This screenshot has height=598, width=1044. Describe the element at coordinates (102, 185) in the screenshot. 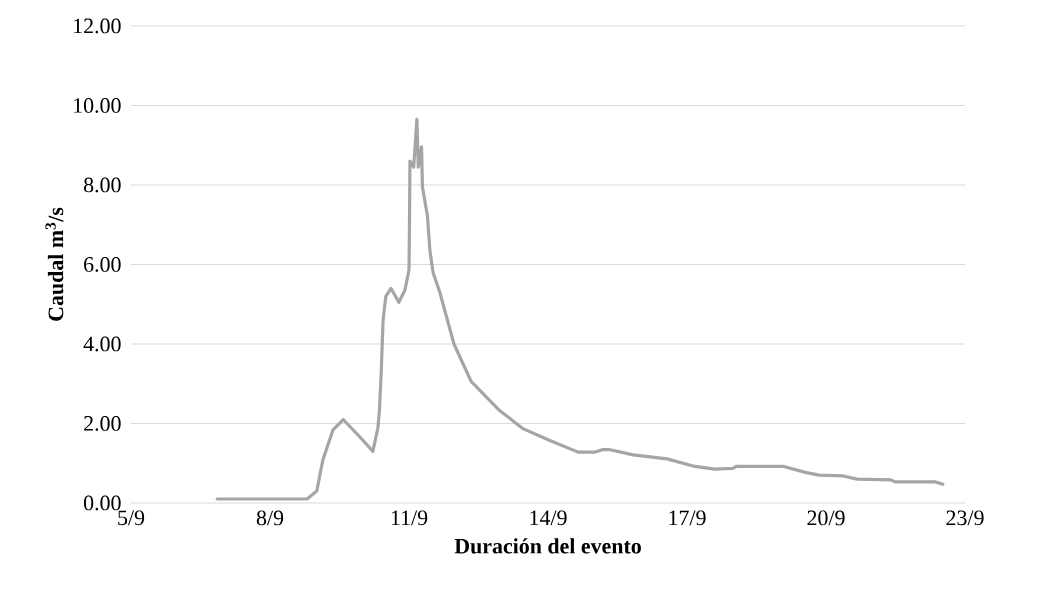

I see `y-tick-label: 8.00` at that location.